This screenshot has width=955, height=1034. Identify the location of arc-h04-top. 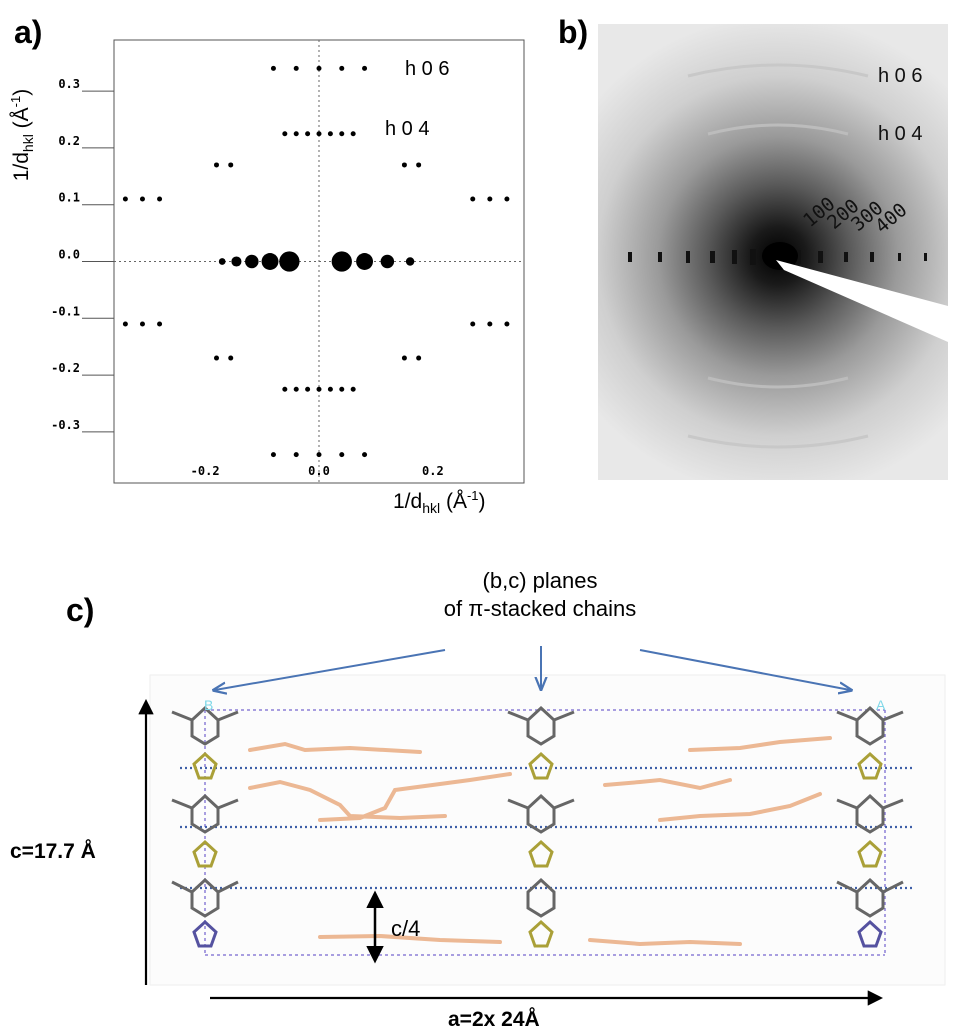
(778, 129).